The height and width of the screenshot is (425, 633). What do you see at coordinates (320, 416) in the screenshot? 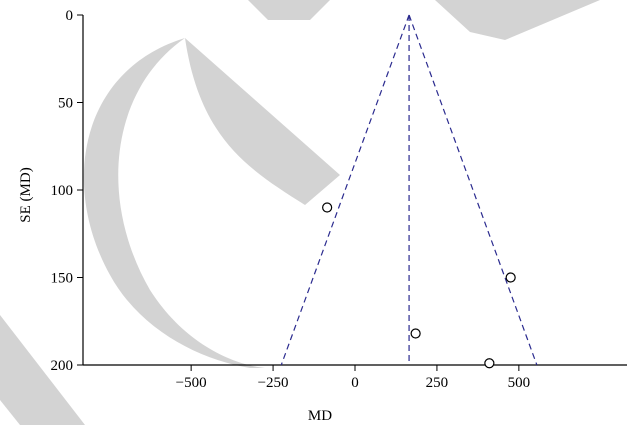
I see `x-axis-title: MD` at bounding box center [320, 416].